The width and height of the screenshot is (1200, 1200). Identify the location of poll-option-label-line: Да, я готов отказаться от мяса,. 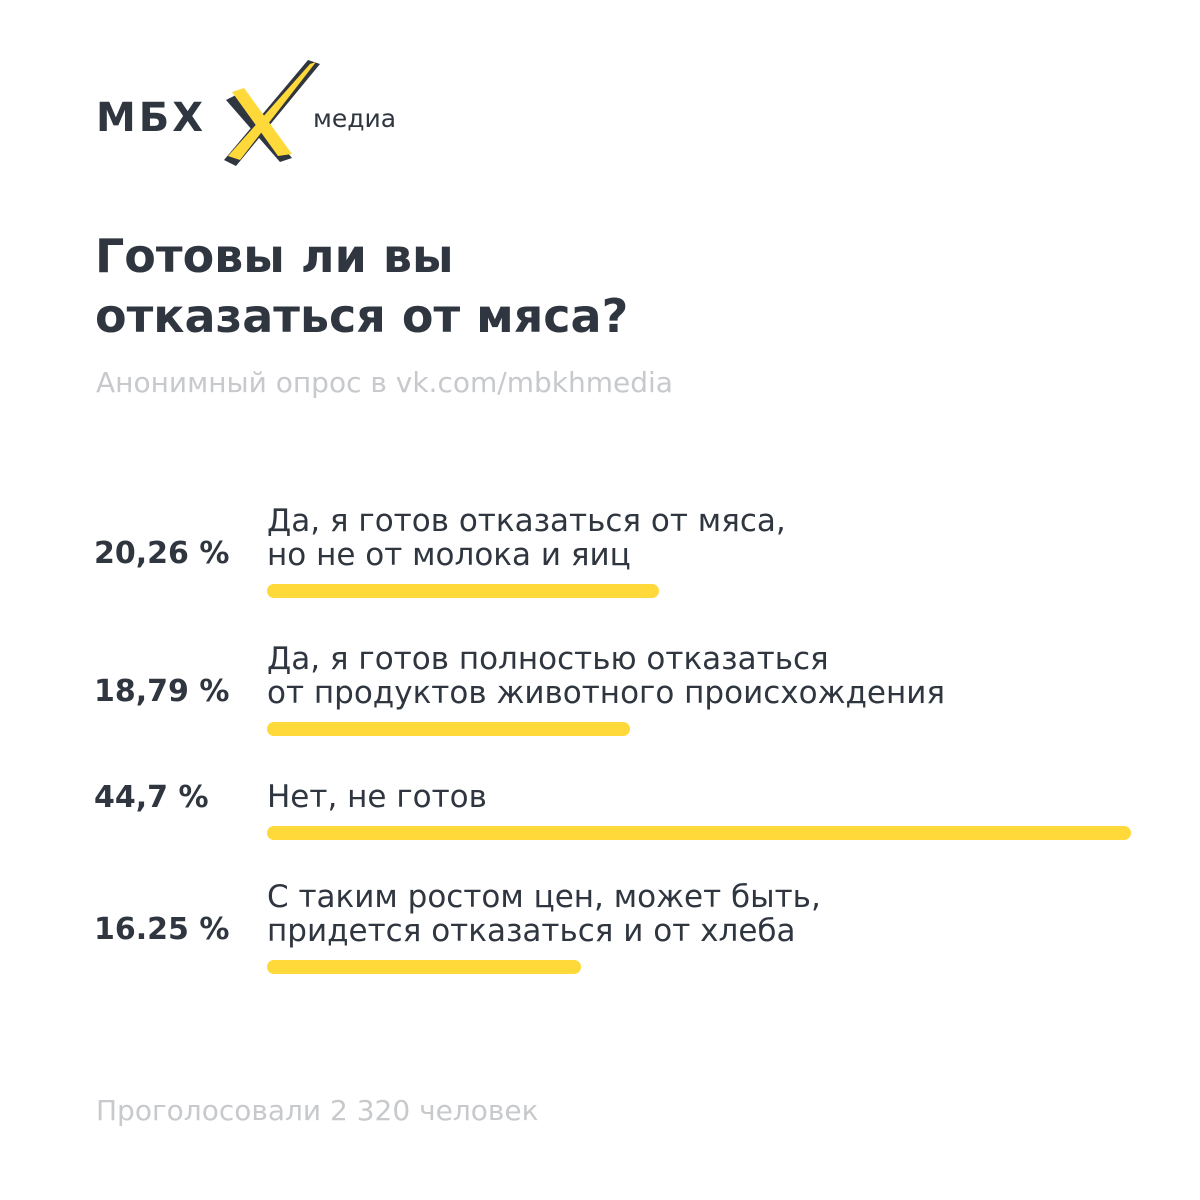
(526, 521).